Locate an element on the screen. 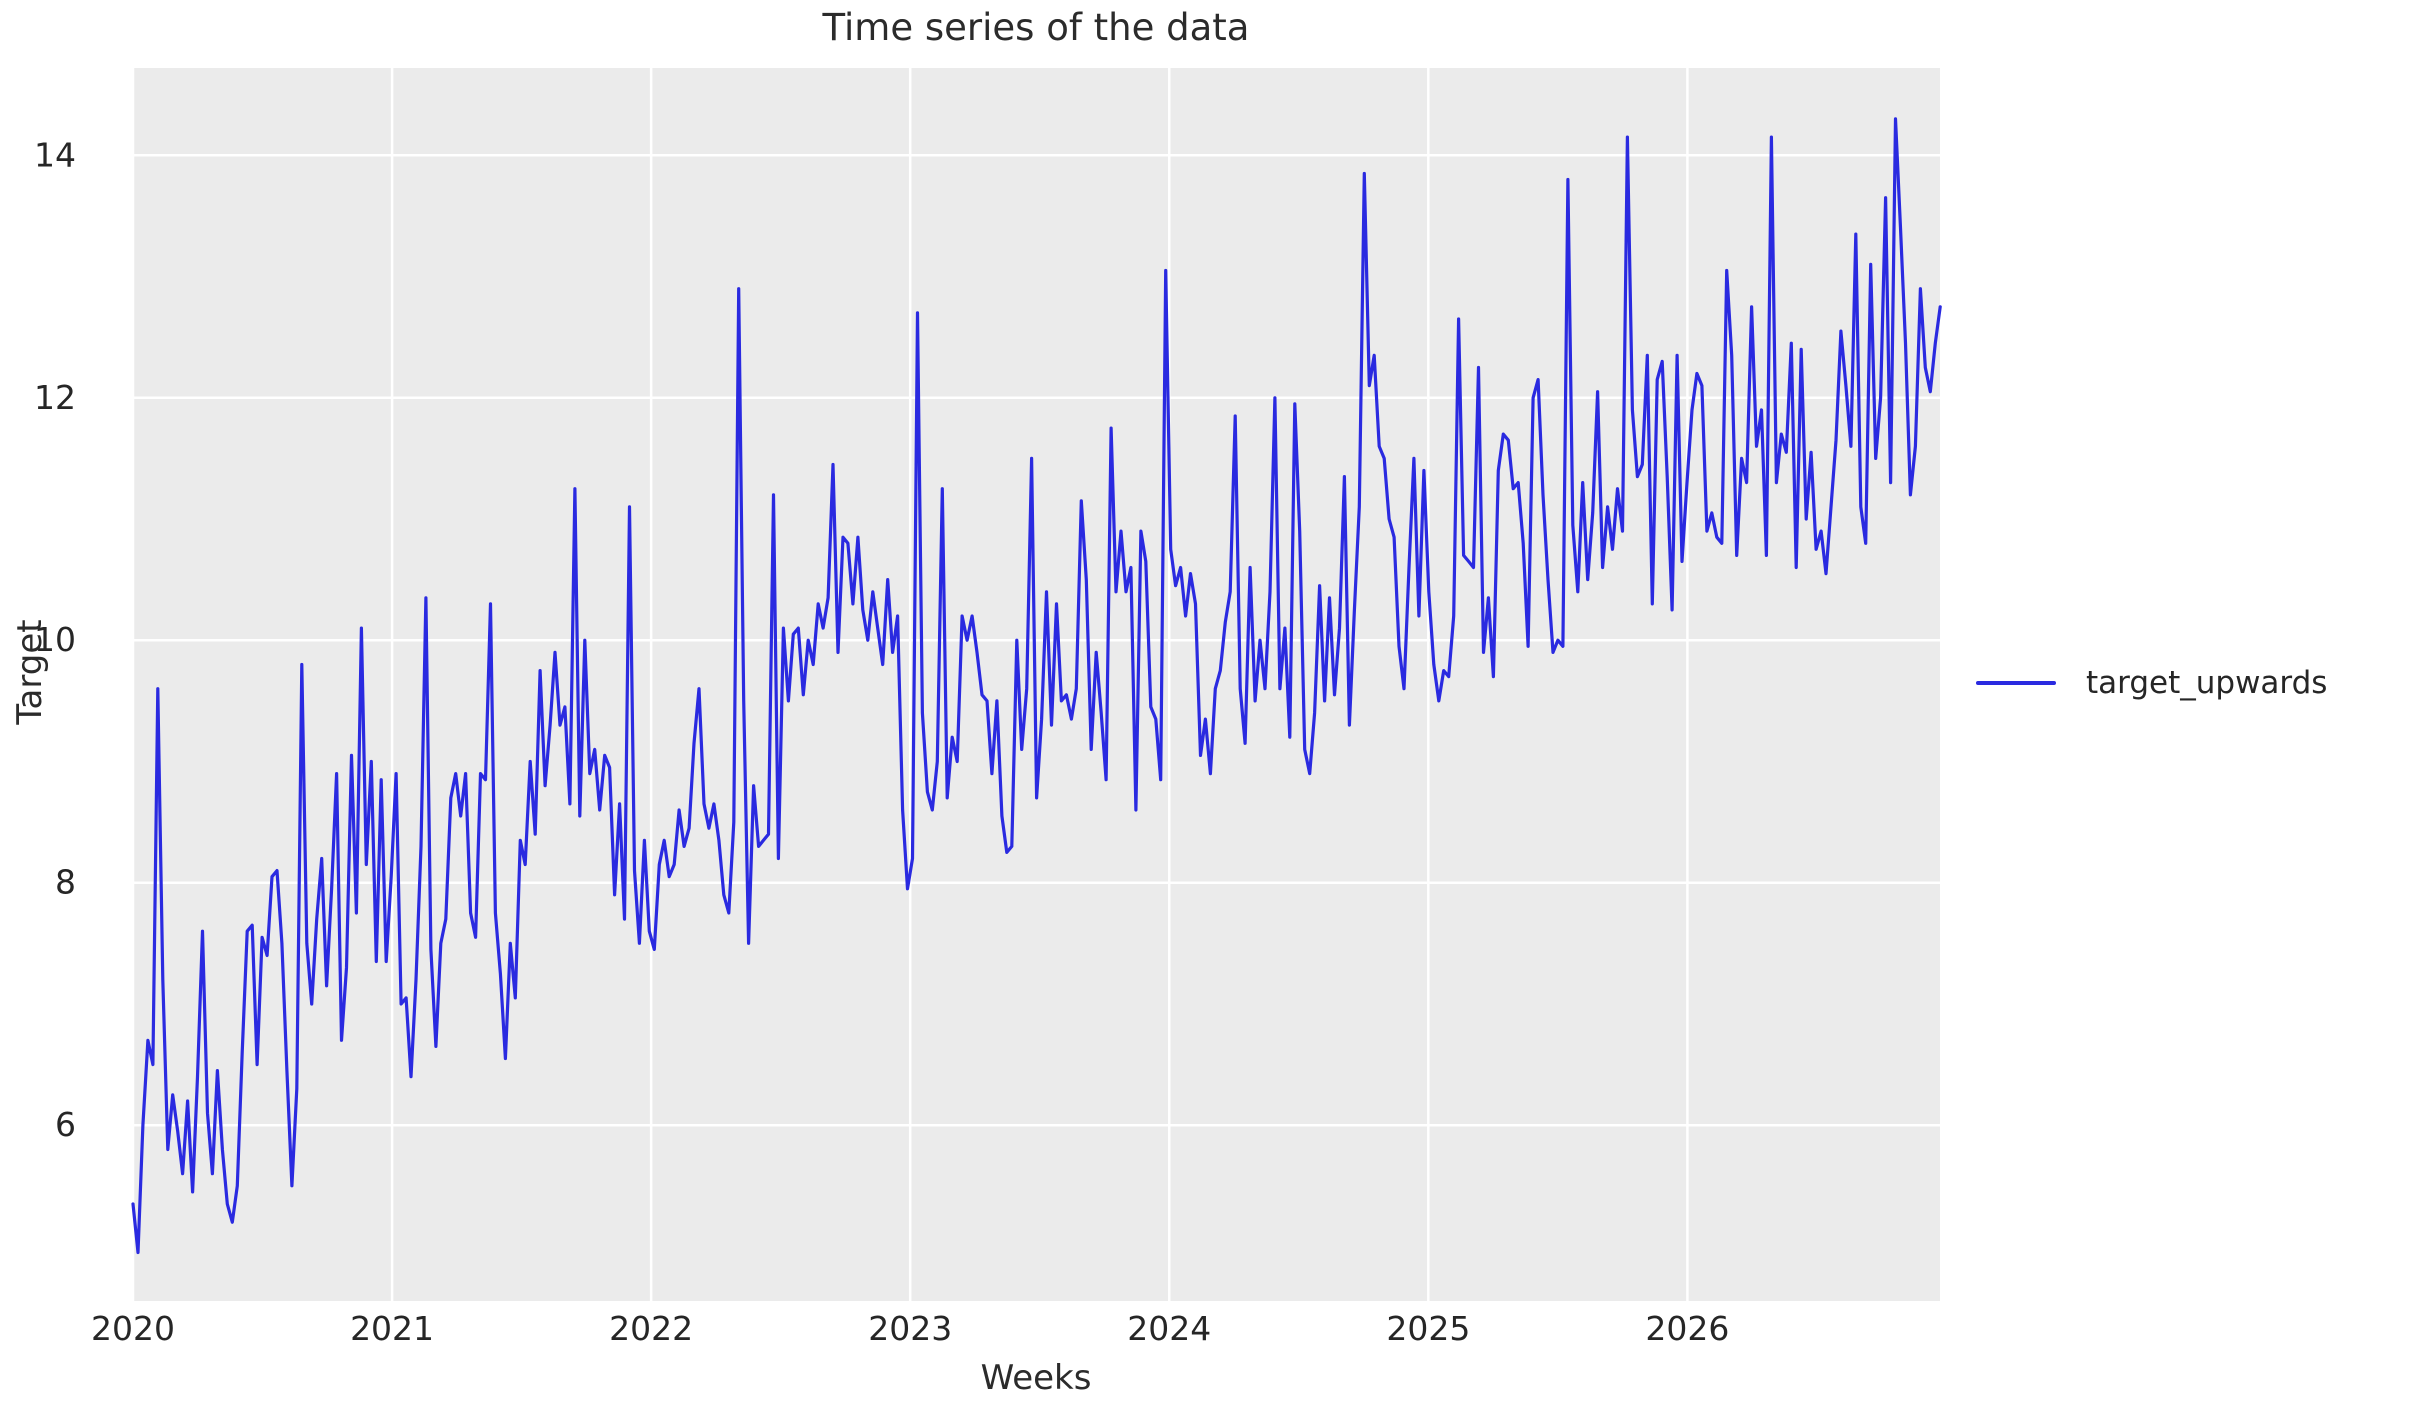 This screenshot has height=1423, width=2423. y-tick-label: 8 is located at coordinates (65, 882).